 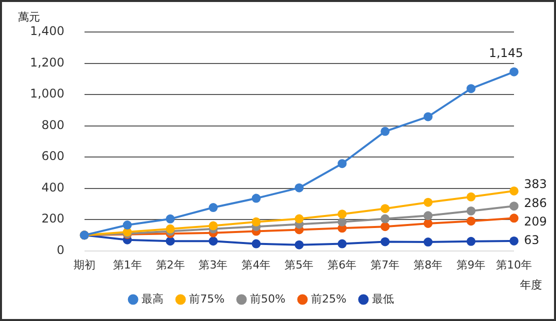 I want to click on y-tick-label: 800, so click(x=52, y=125).